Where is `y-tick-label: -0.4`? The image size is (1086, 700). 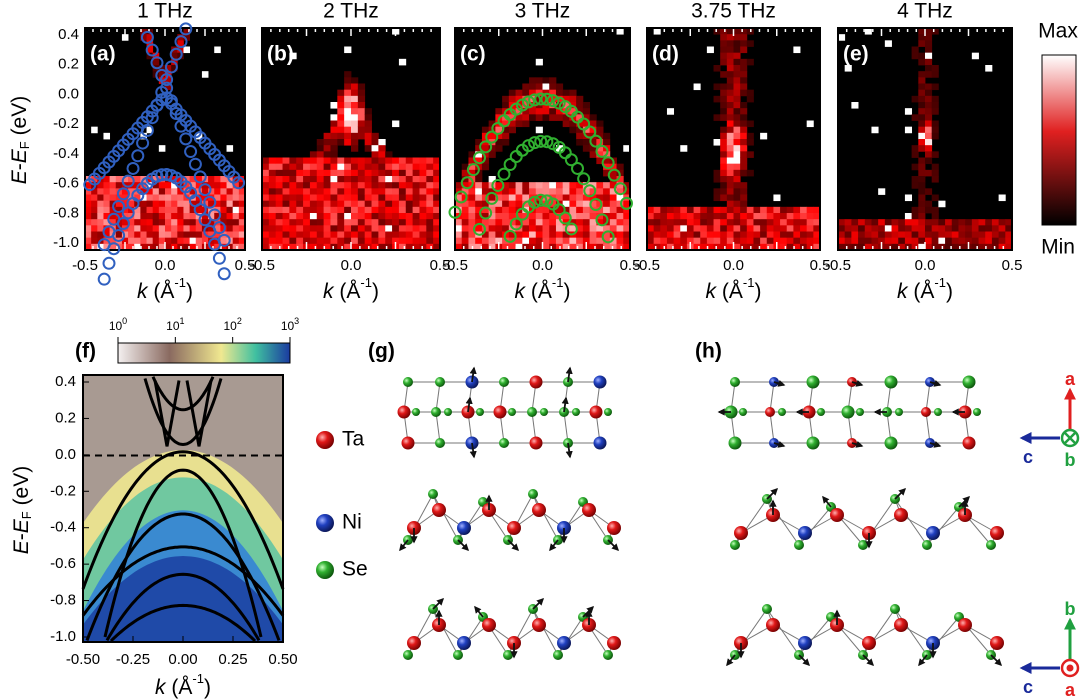 y-tick-label: -0.4 is located at coordinates (66, 153).